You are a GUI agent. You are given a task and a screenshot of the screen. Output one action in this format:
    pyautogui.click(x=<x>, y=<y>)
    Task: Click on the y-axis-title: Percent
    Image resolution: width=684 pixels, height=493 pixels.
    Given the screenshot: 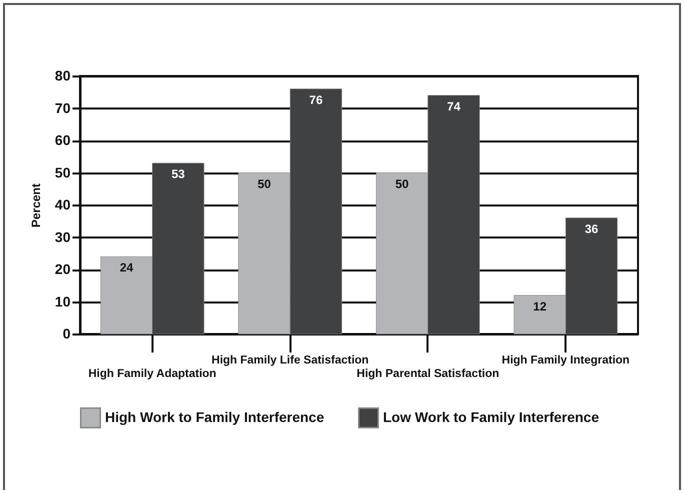 What is the action you would take?
    pyautogui.click(x=35, y=205)
    